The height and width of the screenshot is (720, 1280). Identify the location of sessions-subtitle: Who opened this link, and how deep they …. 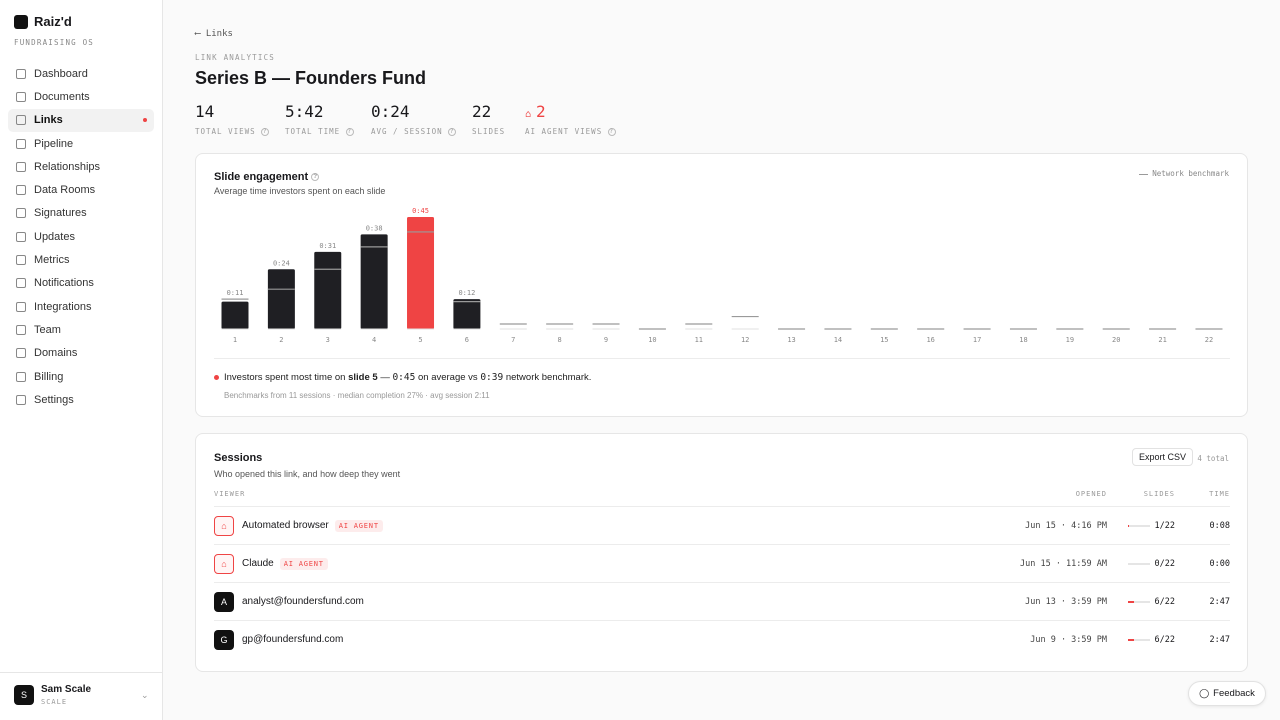
(307, 474).